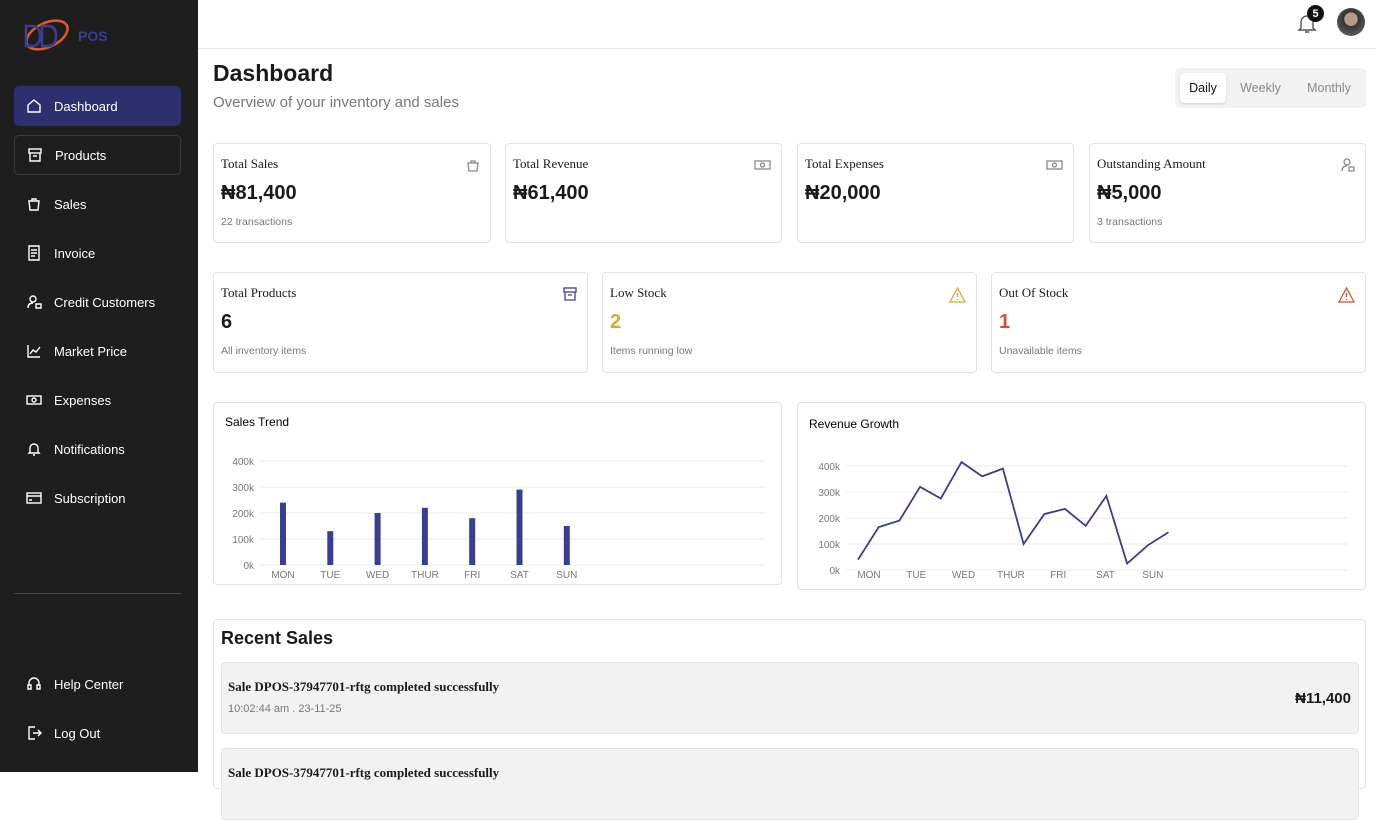 Image resolution: width=1376 pixels, height=820 pixels. I want to click on header-border, so click(787, 48).